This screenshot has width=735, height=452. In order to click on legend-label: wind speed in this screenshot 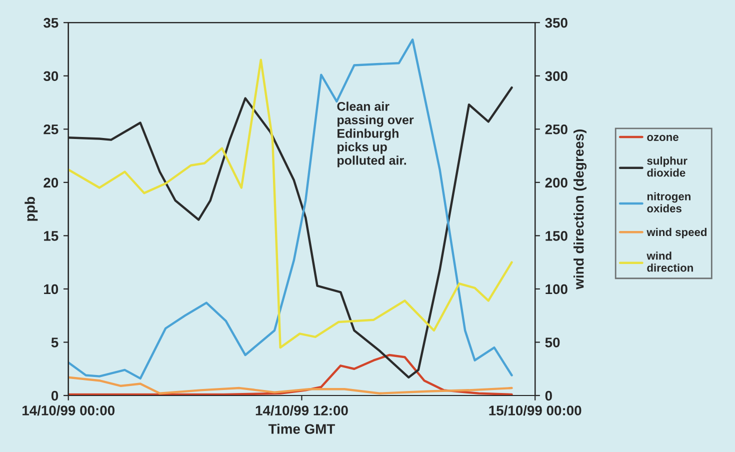, I will do `click(676, 233)`.